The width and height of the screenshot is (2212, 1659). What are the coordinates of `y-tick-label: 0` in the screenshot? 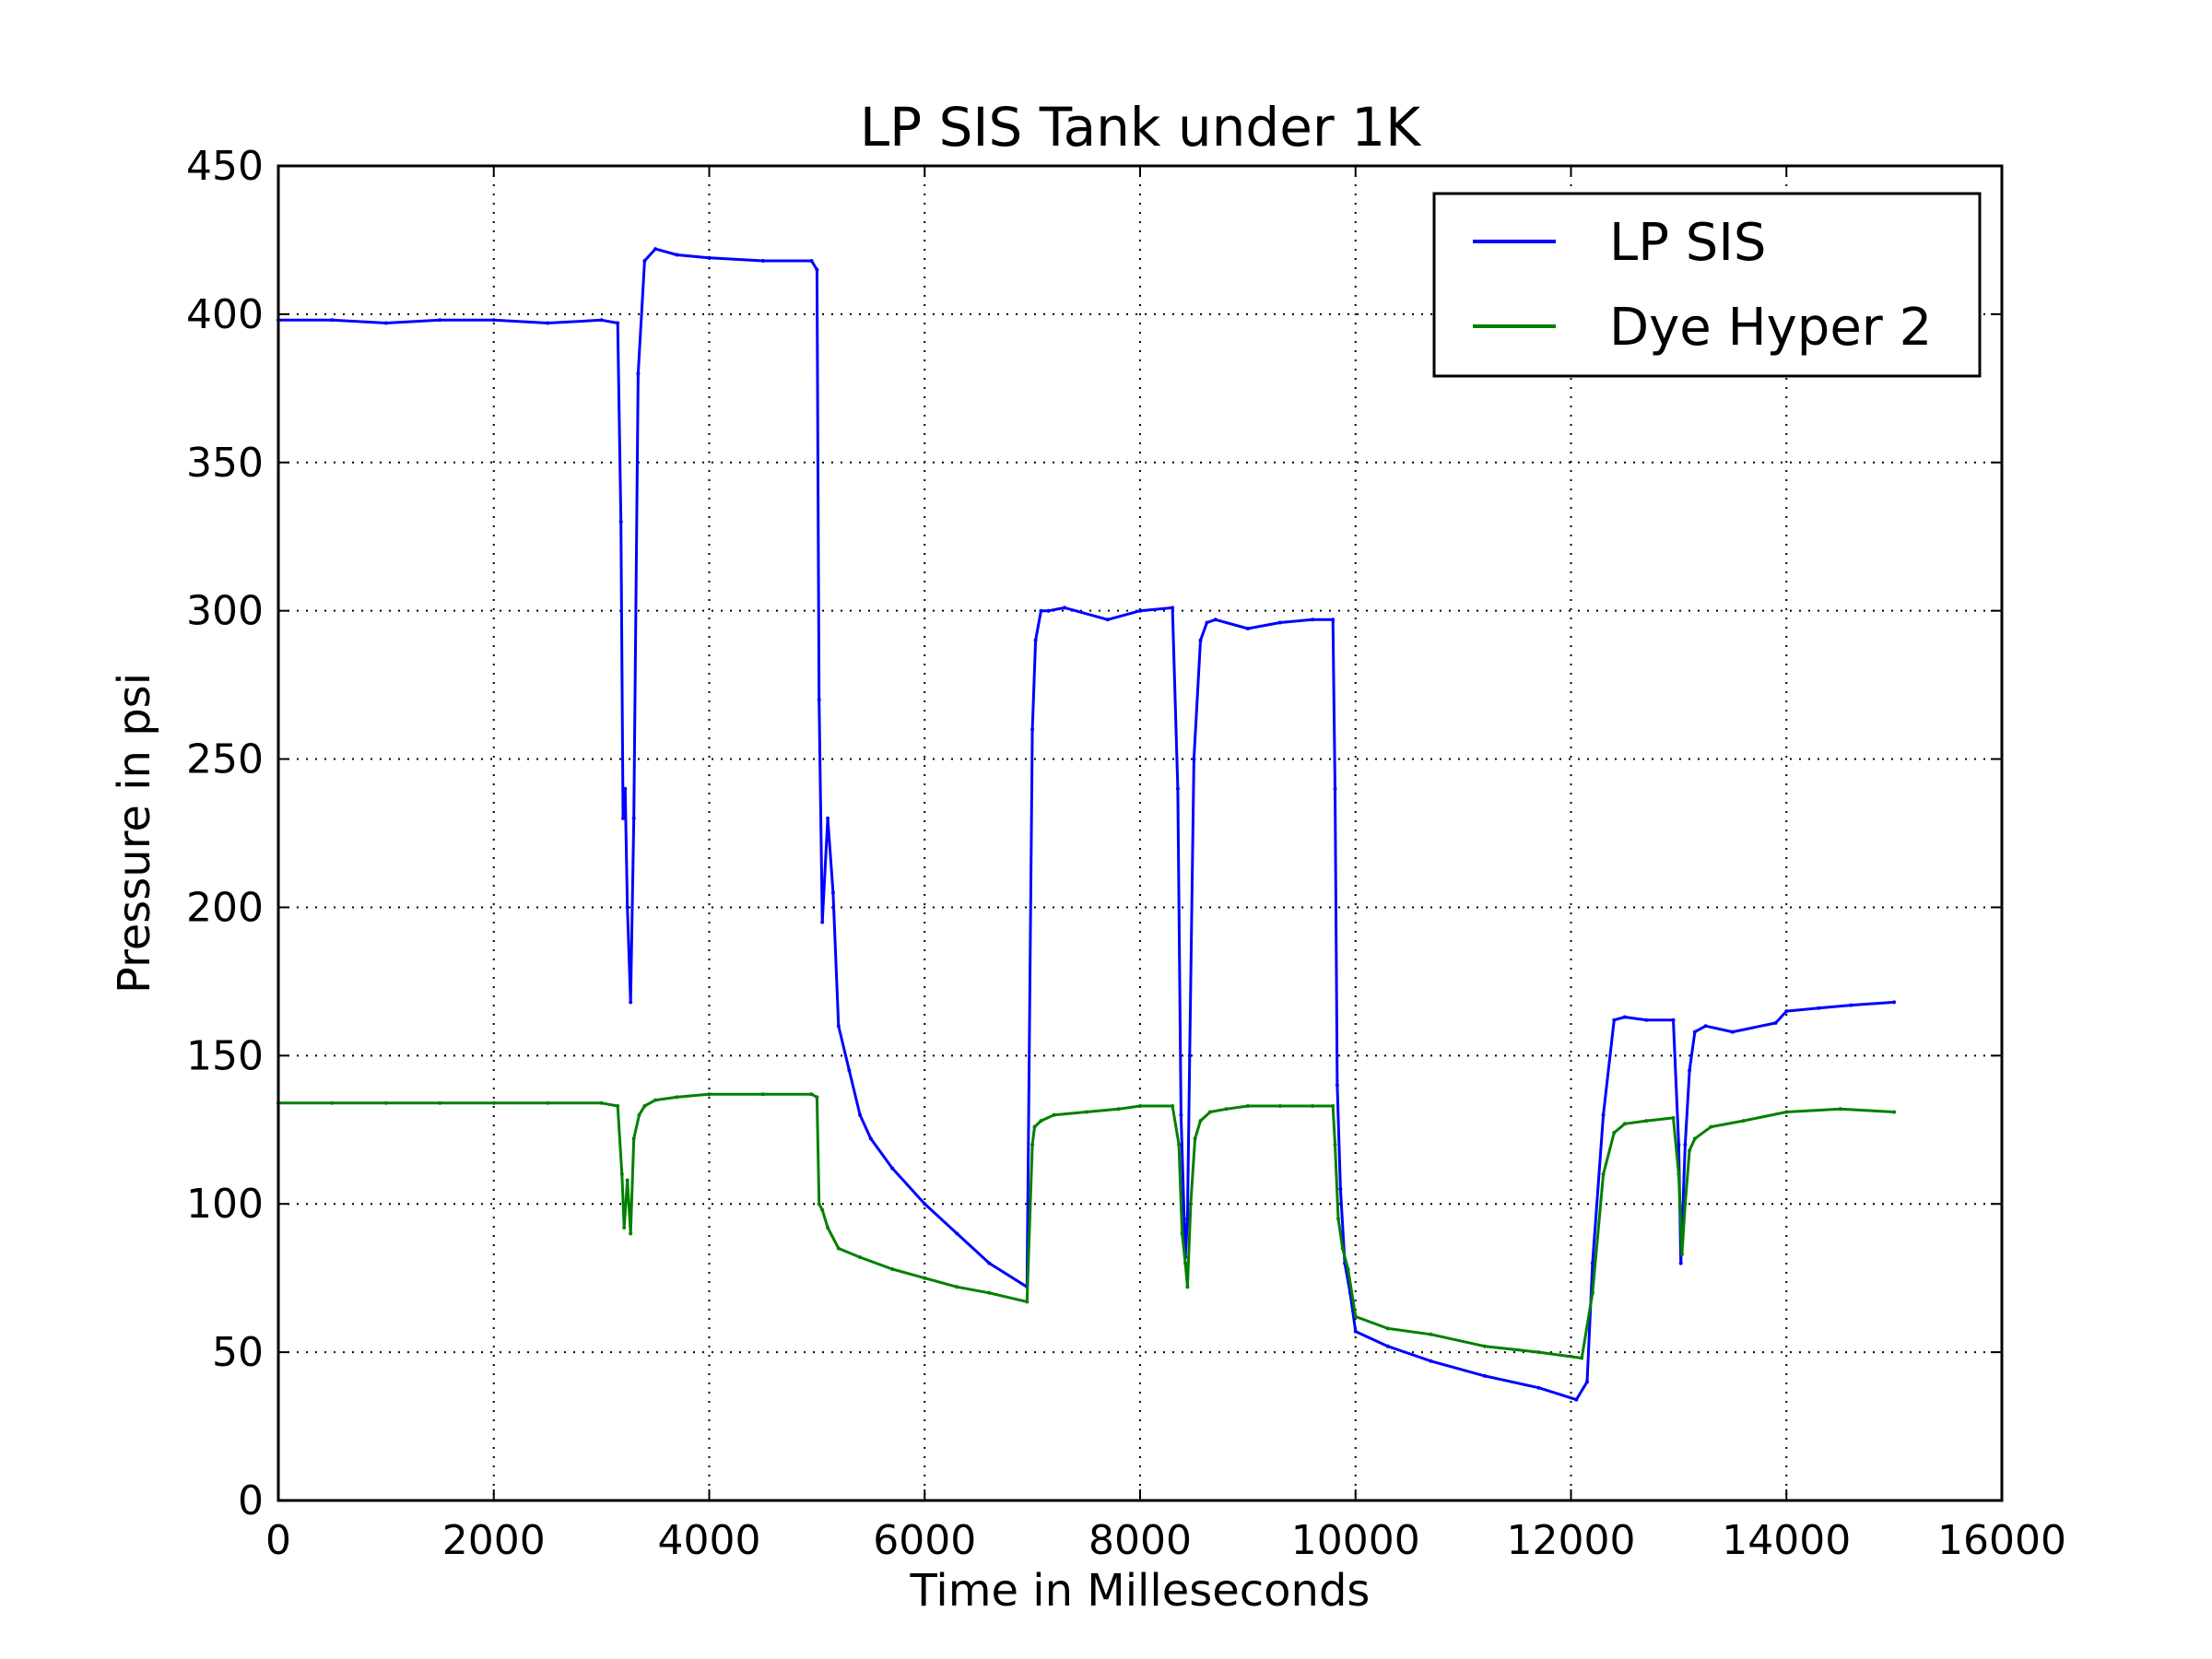 It's located at (251, 1500).